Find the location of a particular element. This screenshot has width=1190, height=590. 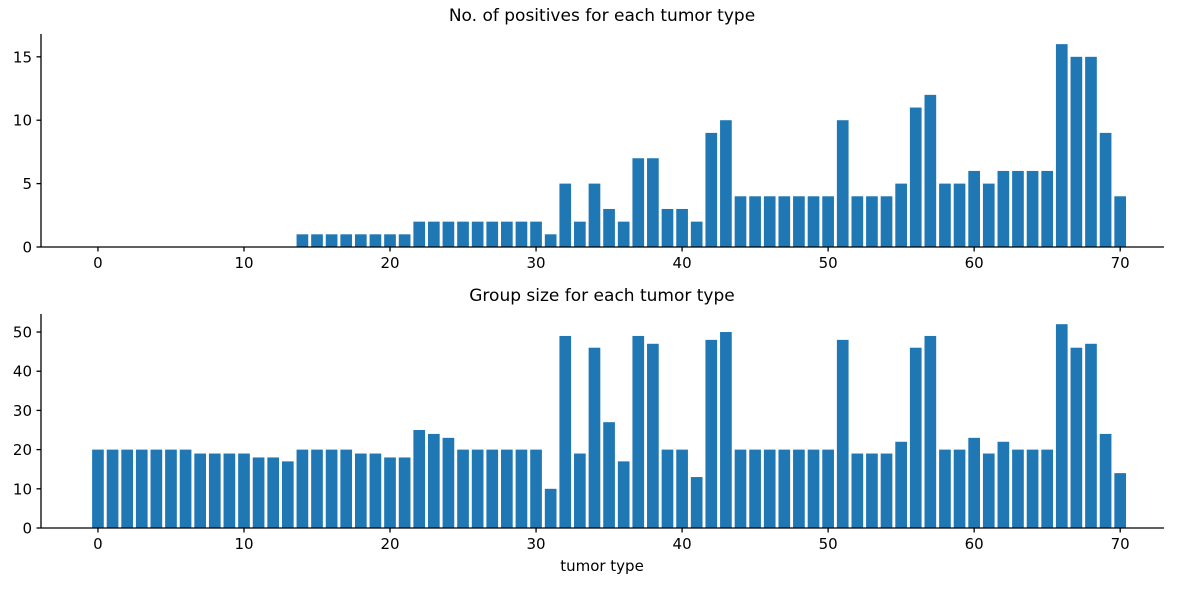

y-tick-label: 50 is located at coordinates (22, 333).